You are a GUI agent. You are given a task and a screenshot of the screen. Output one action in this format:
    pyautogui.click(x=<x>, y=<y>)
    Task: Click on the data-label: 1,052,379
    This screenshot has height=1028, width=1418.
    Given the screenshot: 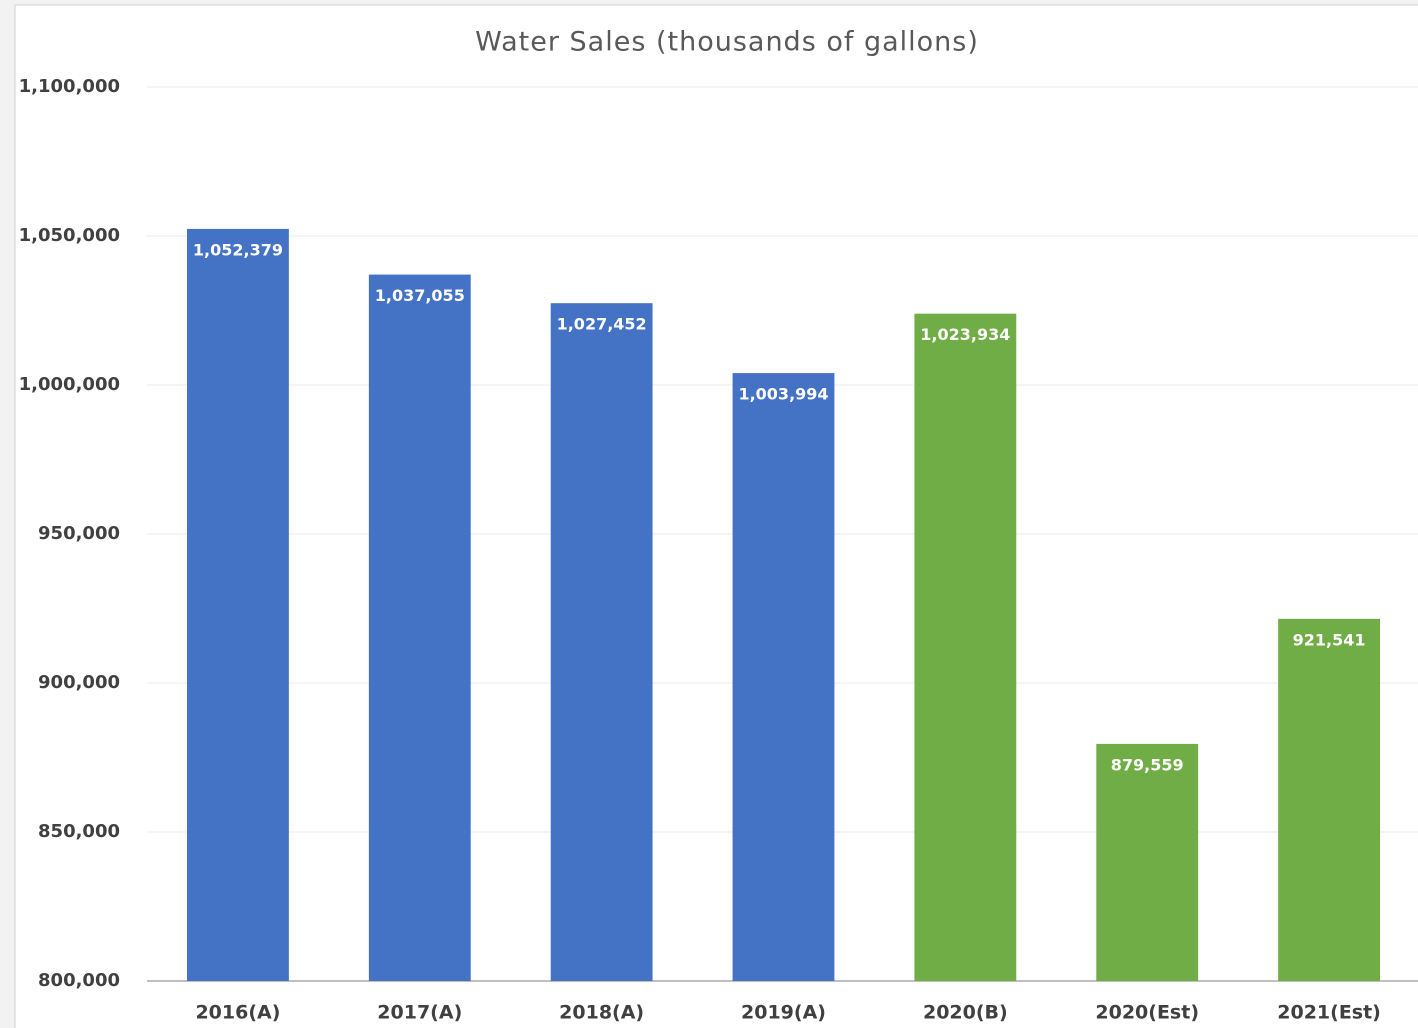 What is the action you would take?
    pyautogui.click(x=238, y=249)
    